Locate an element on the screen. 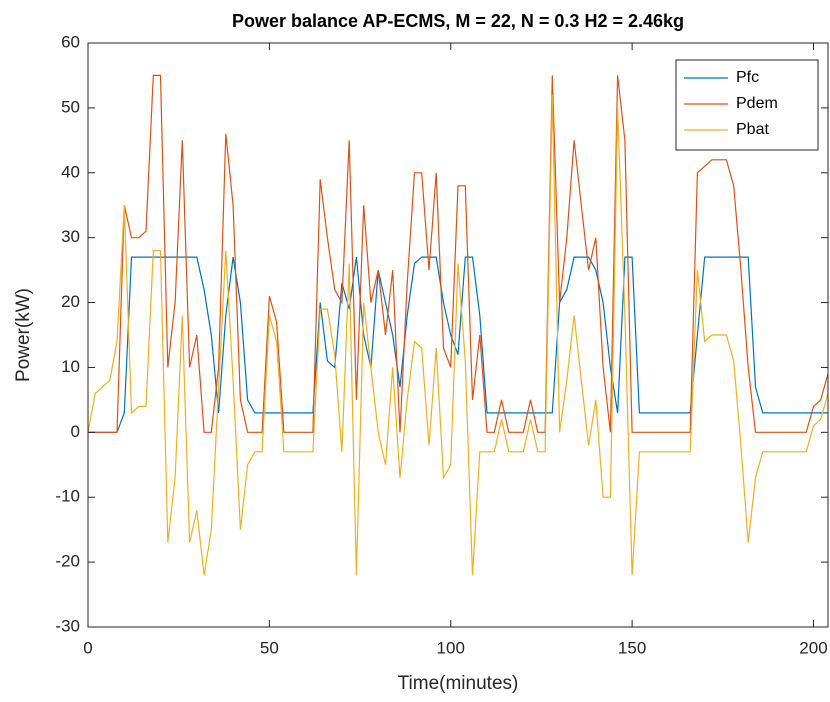 The width and height of the screenshot is (830, 702). x-axis-label: Time(minutes) is located at coordinates (458, 683).